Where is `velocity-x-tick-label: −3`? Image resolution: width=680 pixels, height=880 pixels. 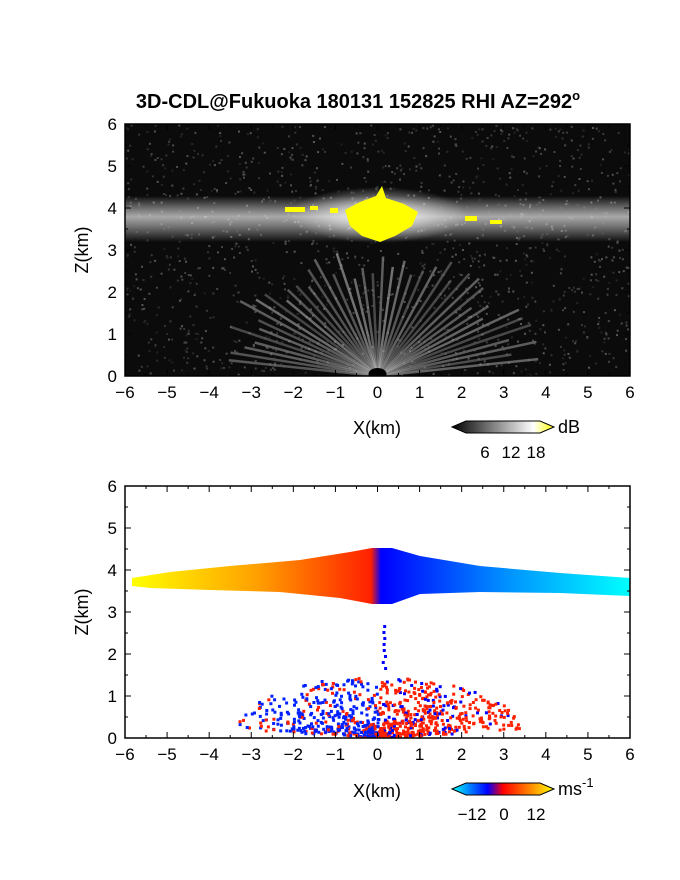 velocity-x-tick-label: −3 is located at coordinates (251, 754).